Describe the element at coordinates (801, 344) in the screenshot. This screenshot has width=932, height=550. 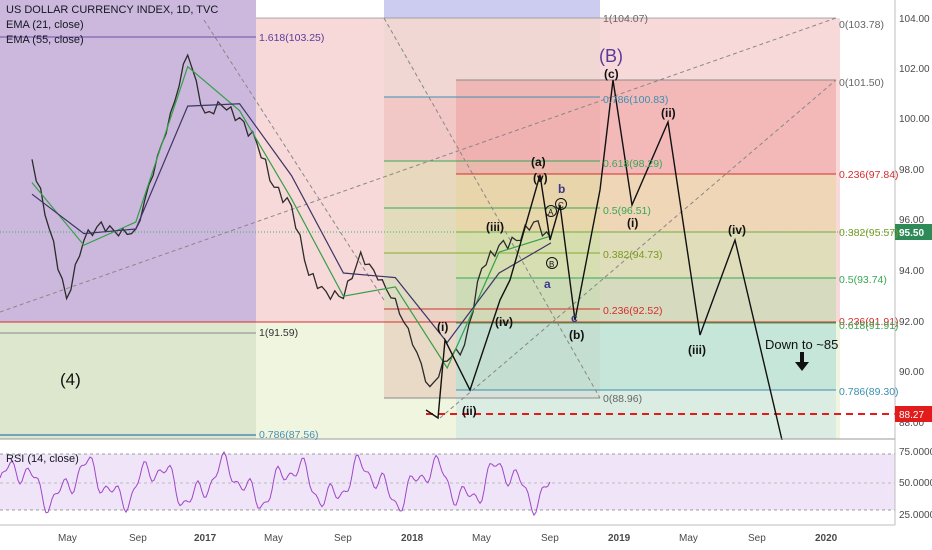
I see `target-annotation: Down to ~85` at that location.